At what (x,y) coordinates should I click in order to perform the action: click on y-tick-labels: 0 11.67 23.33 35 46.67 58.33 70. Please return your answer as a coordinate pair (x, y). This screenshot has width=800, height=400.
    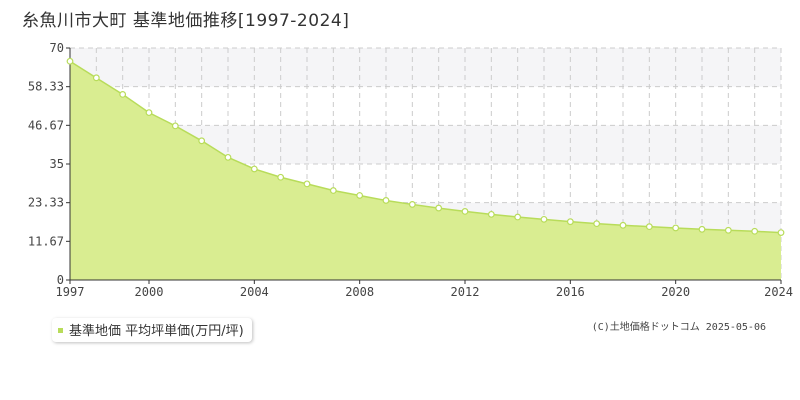
    Looking at the image, I should click on (46, 164).